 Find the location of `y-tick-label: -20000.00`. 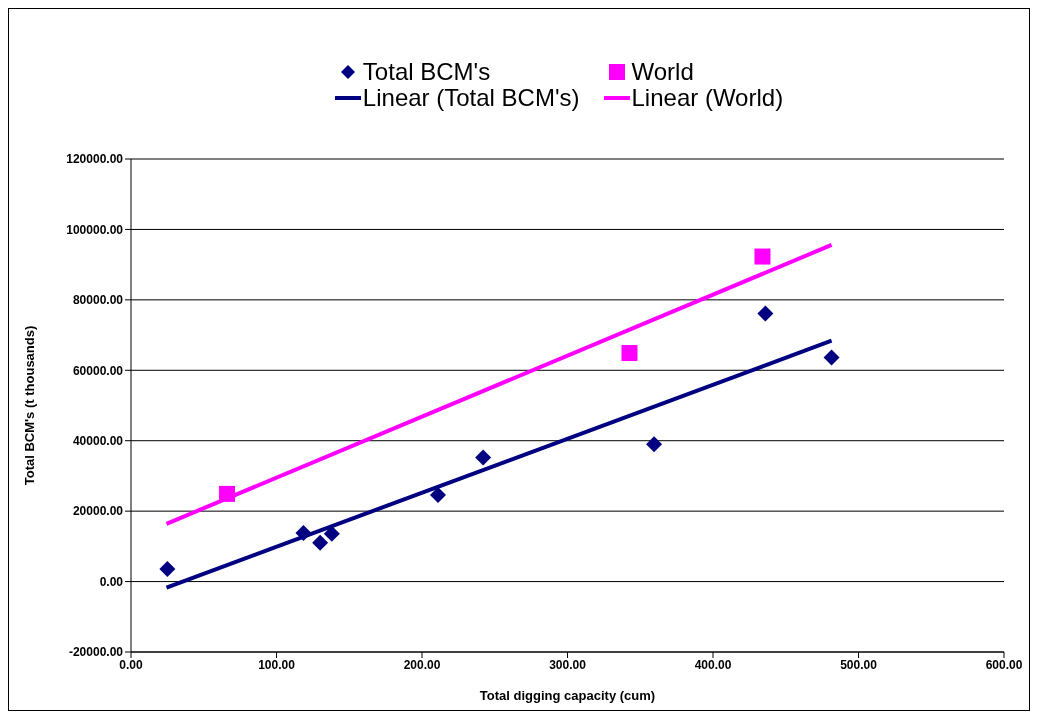

y-tick-label: -20000.00 is located at coordinates (96, 652).